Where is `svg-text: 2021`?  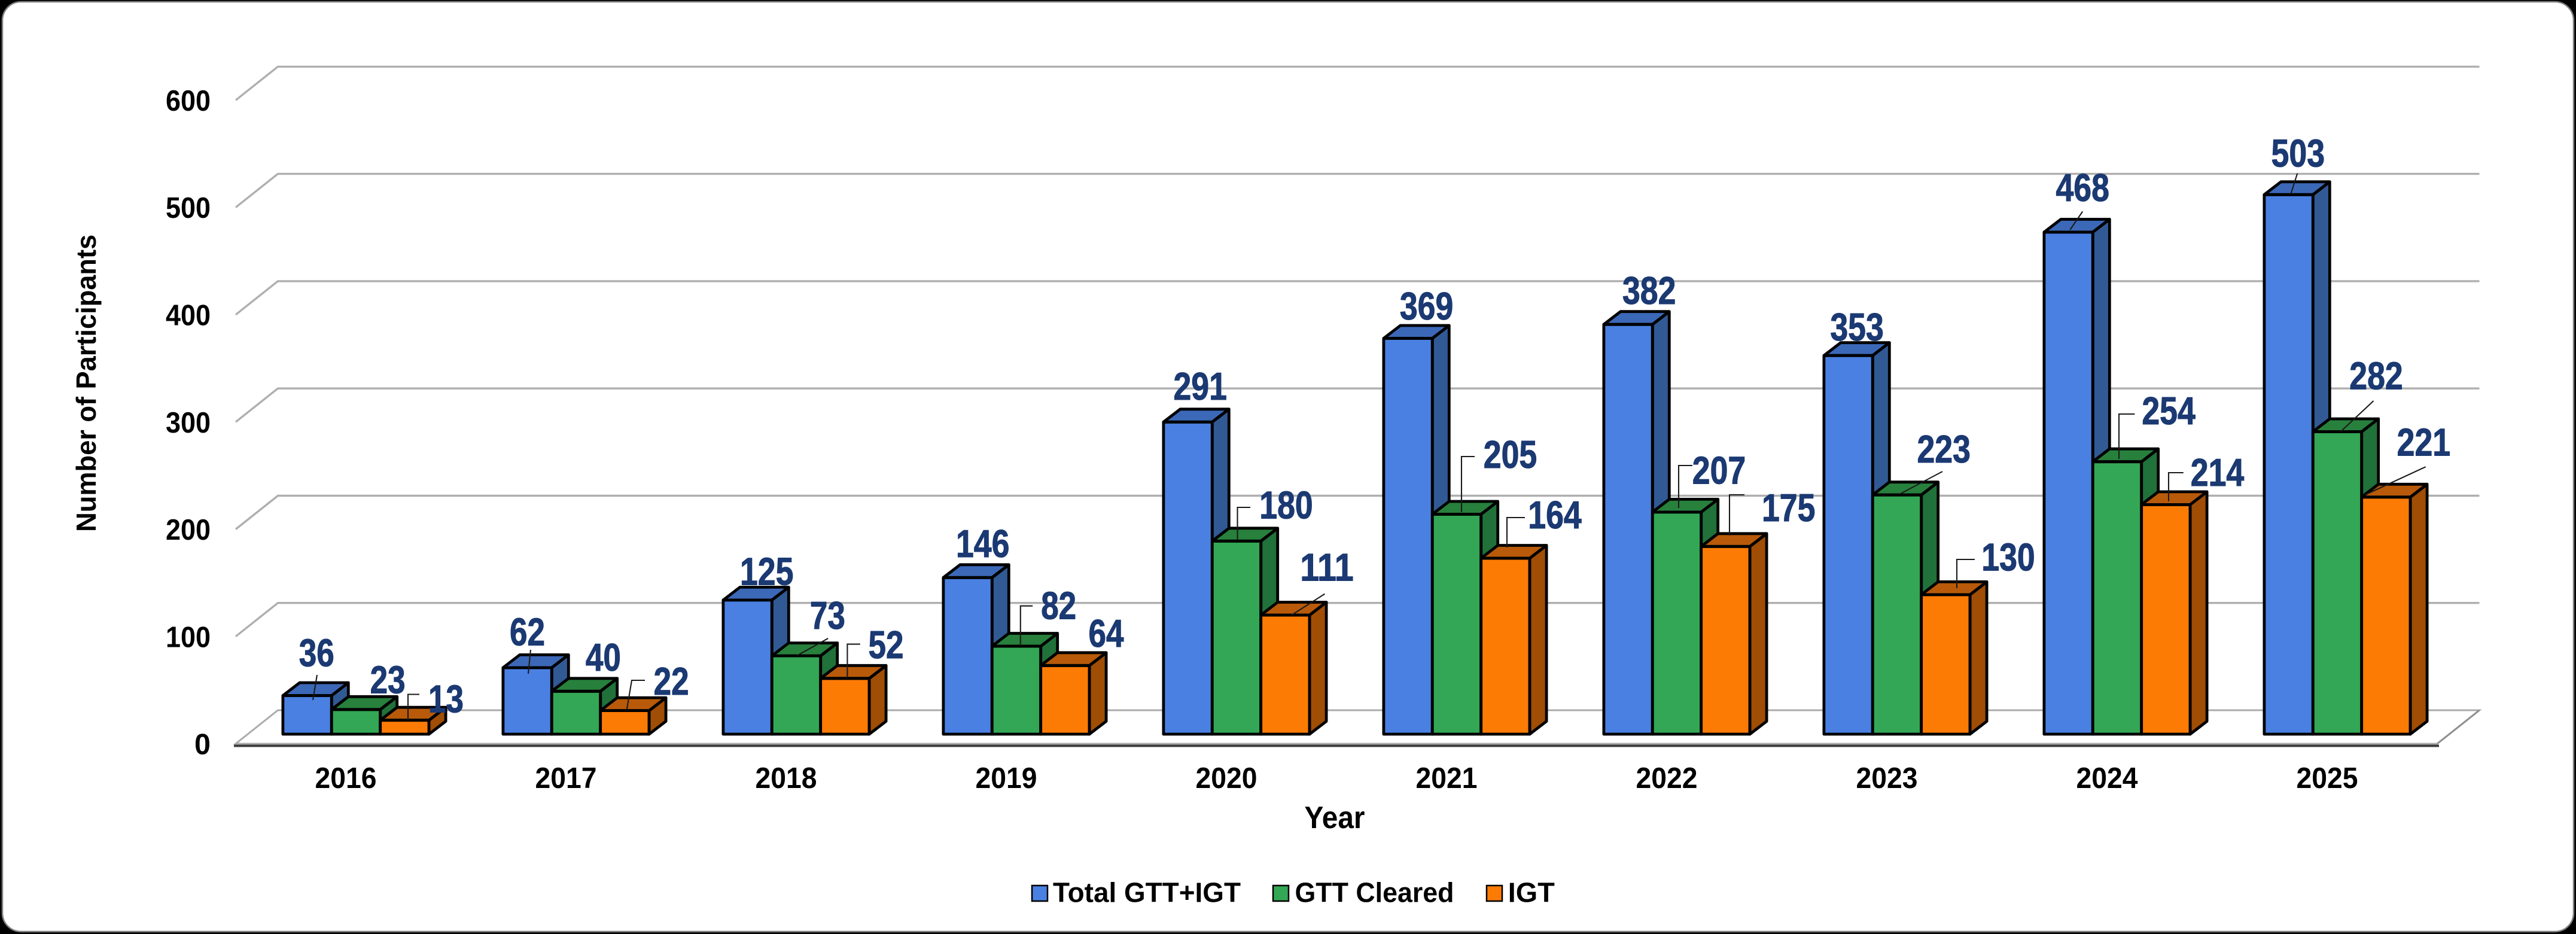
svg-text: 2021 is located at coordinates (1447, 778).